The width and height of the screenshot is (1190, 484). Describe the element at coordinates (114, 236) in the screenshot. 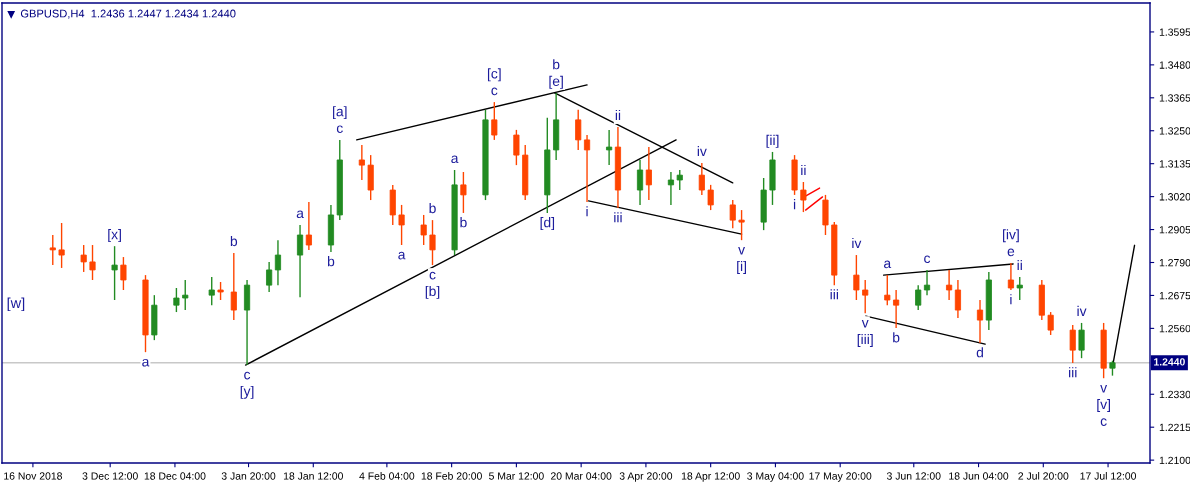

I see `annotation: [x]` at that location.